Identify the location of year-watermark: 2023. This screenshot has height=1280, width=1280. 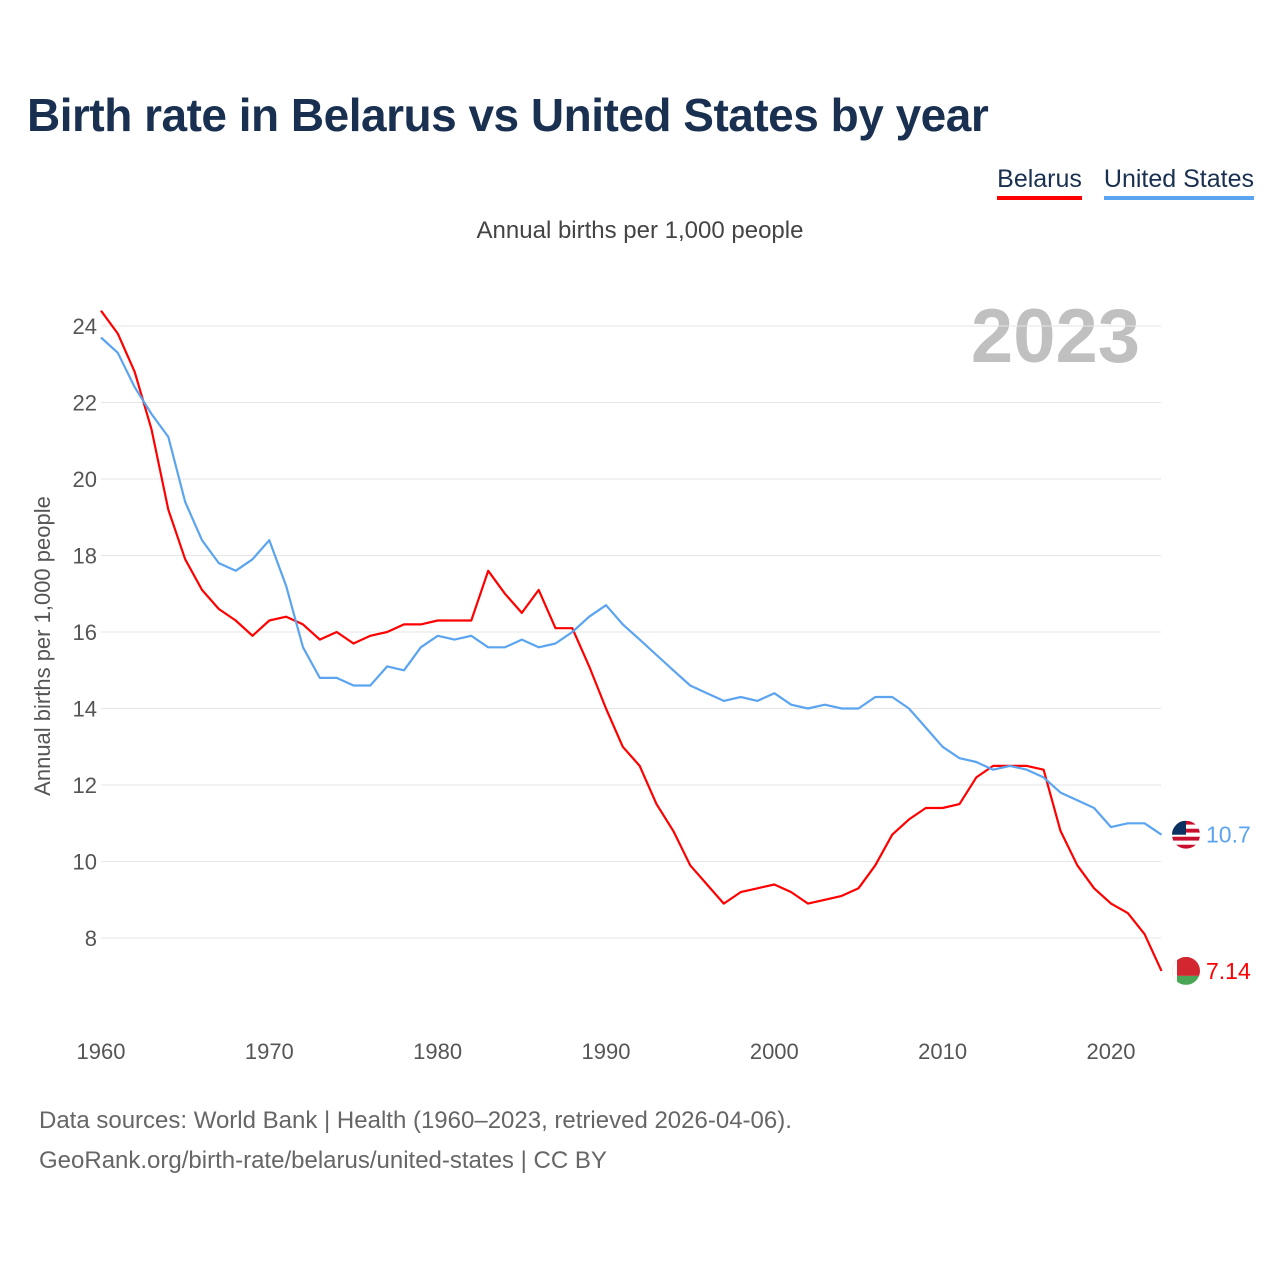
(1055, 336).